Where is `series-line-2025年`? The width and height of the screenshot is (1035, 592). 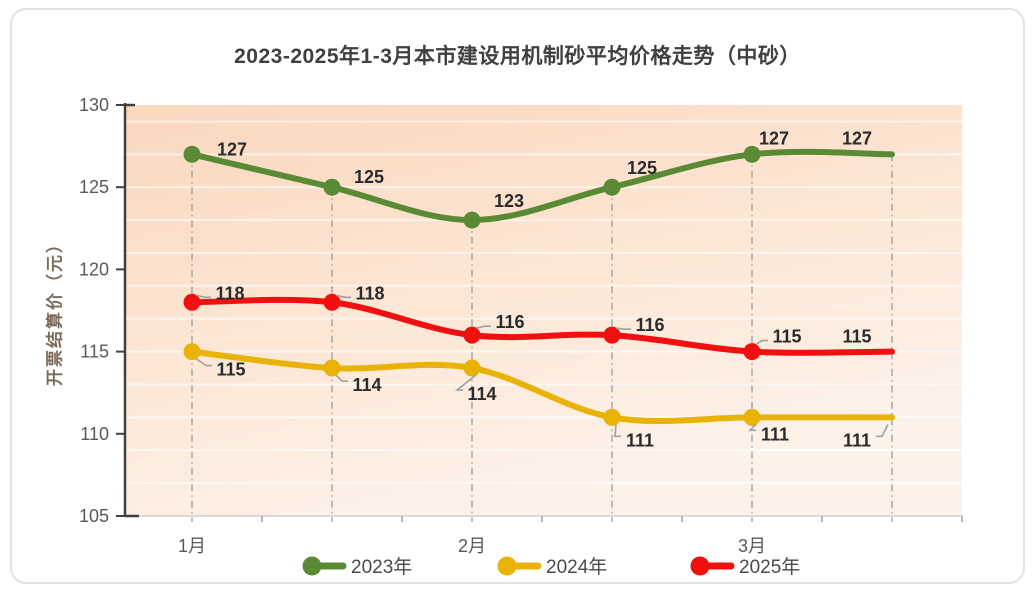
series-line-2025年 is located at coordinates (542, 326).